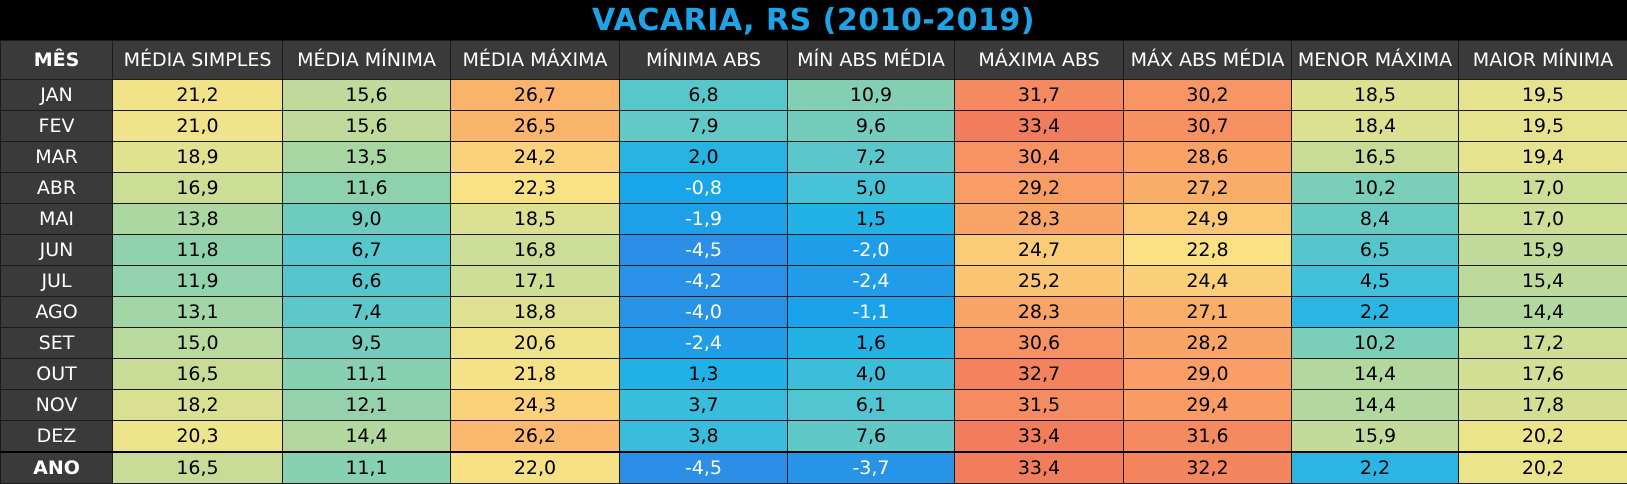 This screenshot has width=1627, height=484. What do you see at coordinates (367, 405) in the screenshot?
I see `data-cell: 12,1` at bounding box center [367, 405].